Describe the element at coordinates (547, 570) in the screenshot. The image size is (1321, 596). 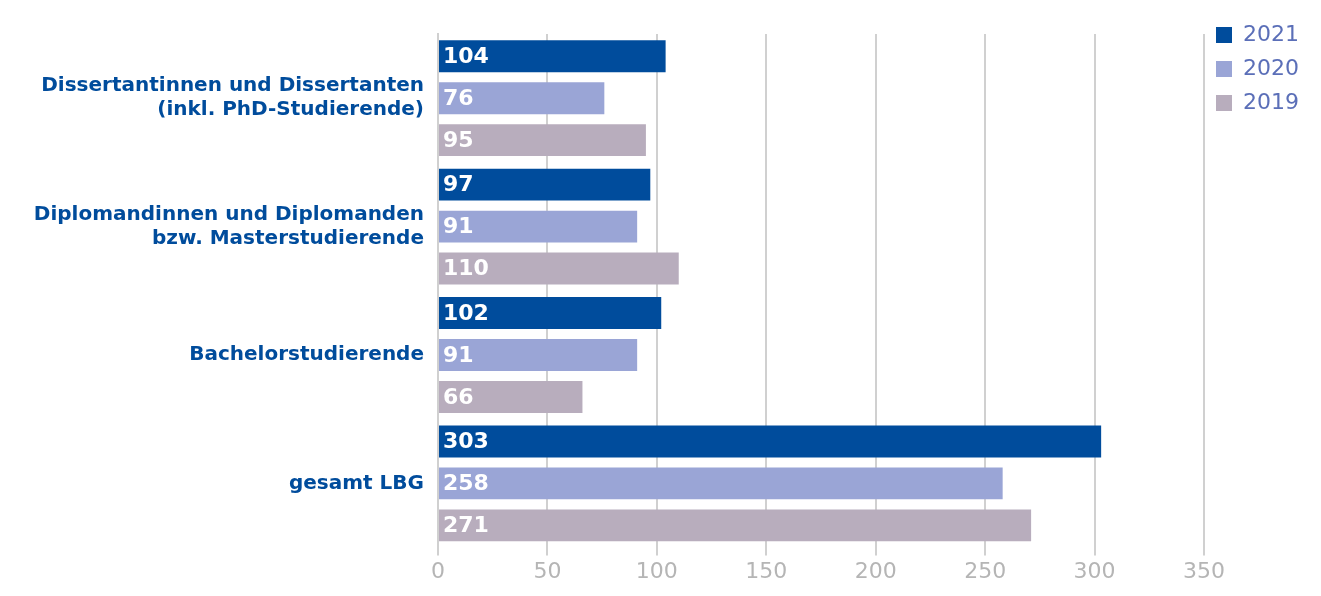
I see `x-tick-label: 50` at that location.